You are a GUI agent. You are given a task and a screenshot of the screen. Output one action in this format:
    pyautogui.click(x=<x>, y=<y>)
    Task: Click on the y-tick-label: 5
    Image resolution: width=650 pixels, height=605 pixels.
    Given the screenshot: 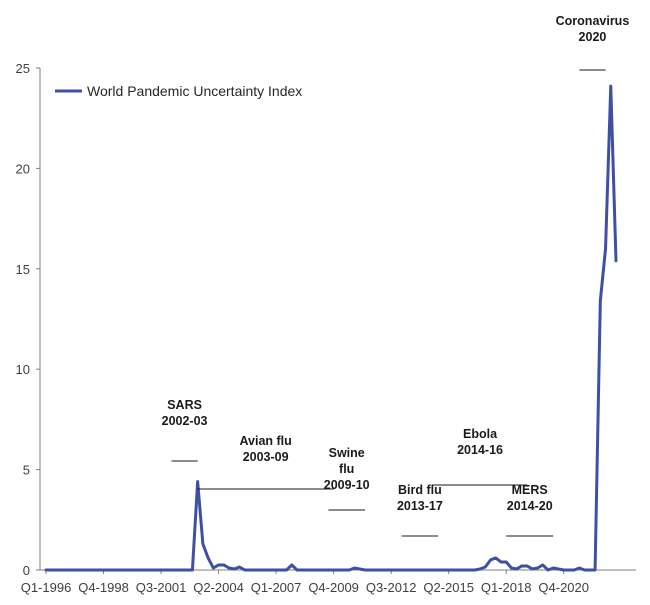 What is the action you would take?
    pyautogui.click(x=26, y=470)
    